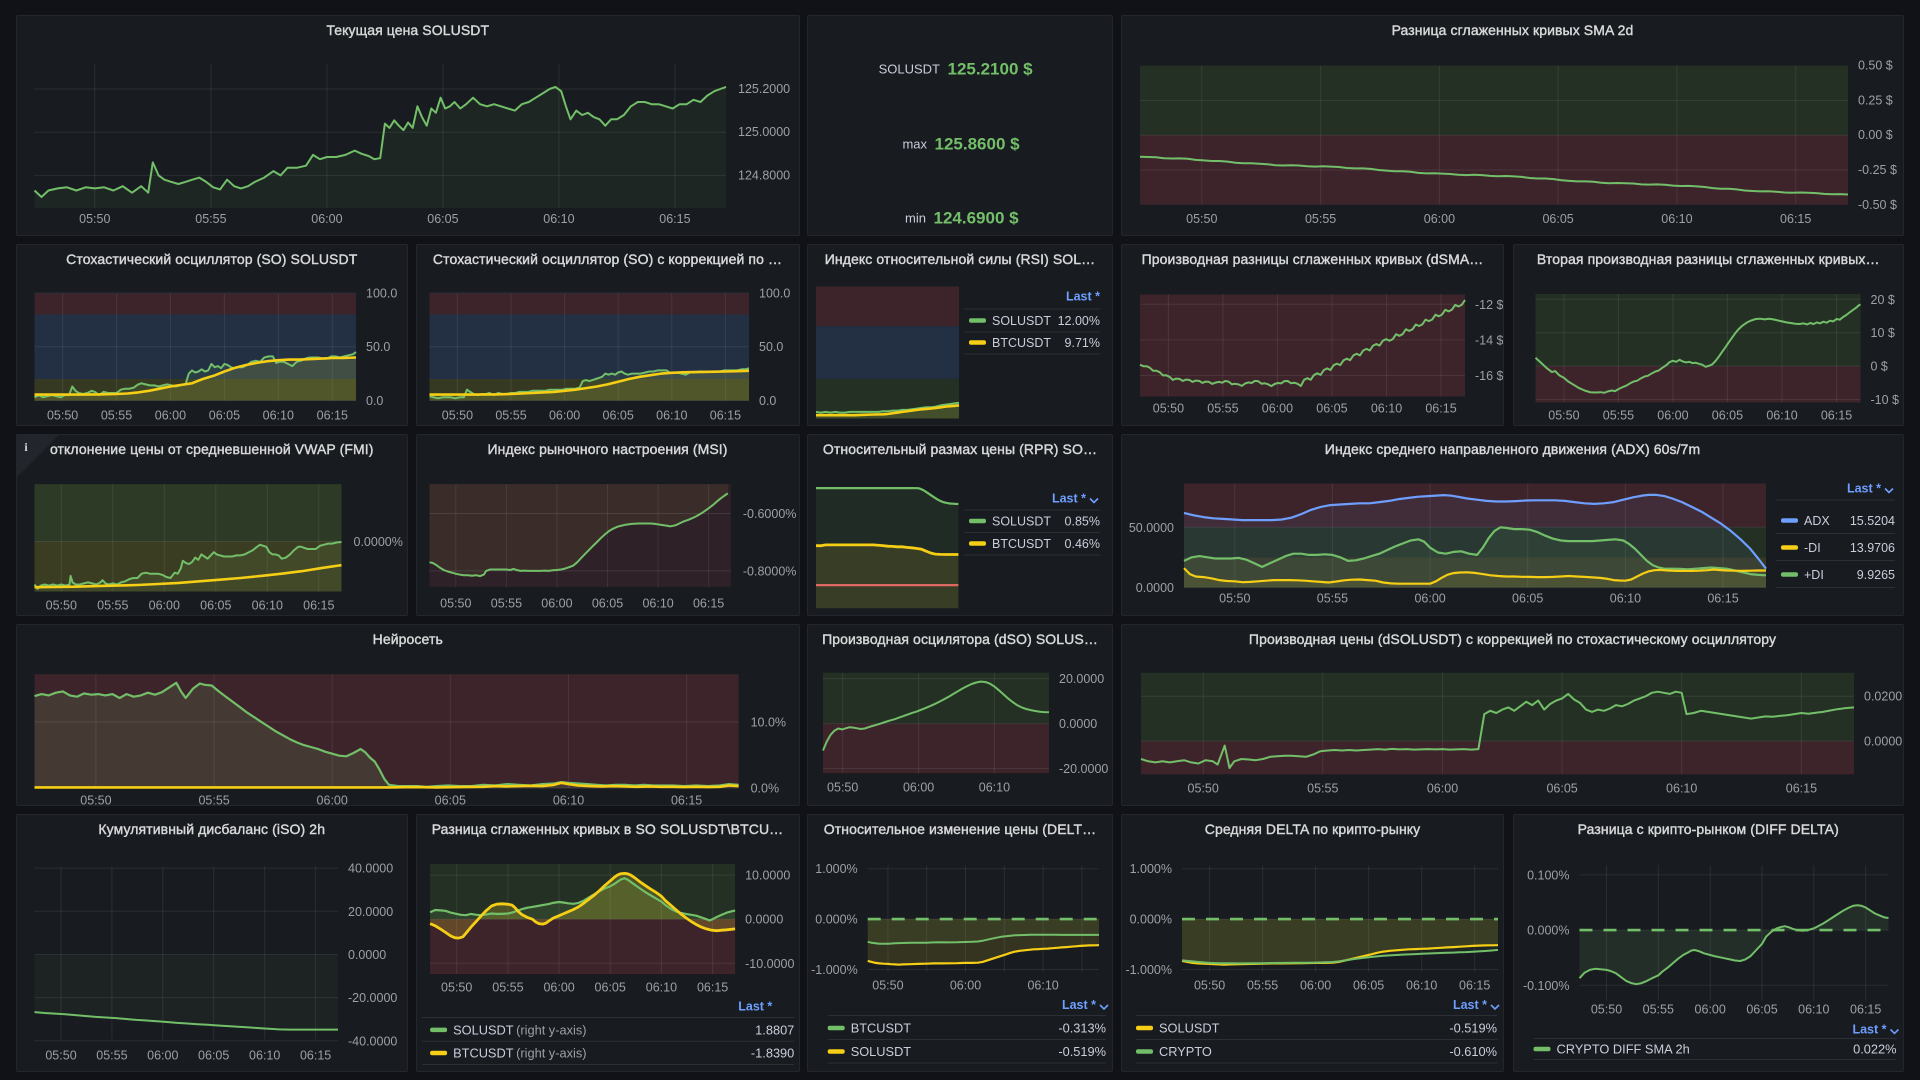  I want to click on svg-text: 0.50 $, so click(1875, 66).